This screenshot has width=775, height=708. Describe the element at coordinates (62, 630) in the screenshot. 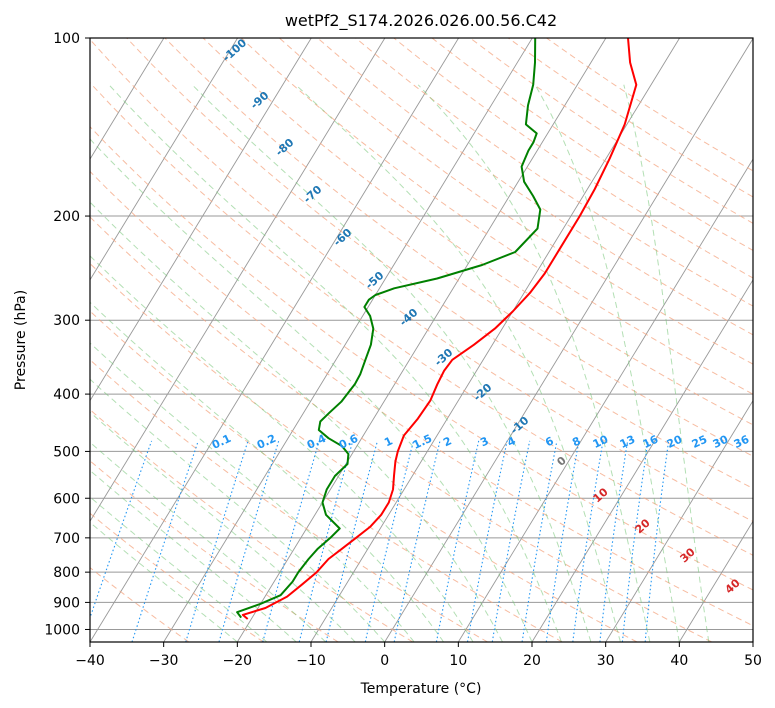

I see `y-tick-label: 1000` at that location.